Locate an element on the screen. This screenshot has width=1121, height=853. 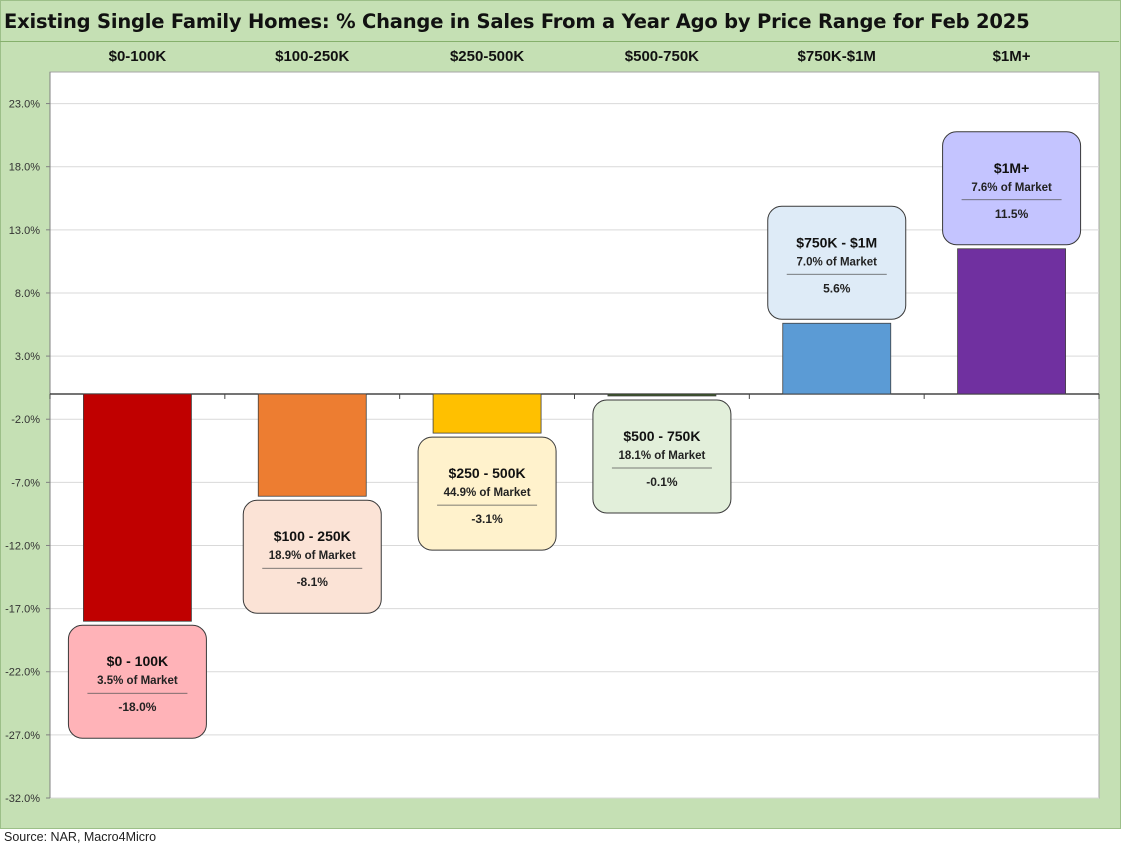
y-tick-label: 18.0% is located at coordinates (24, 168).